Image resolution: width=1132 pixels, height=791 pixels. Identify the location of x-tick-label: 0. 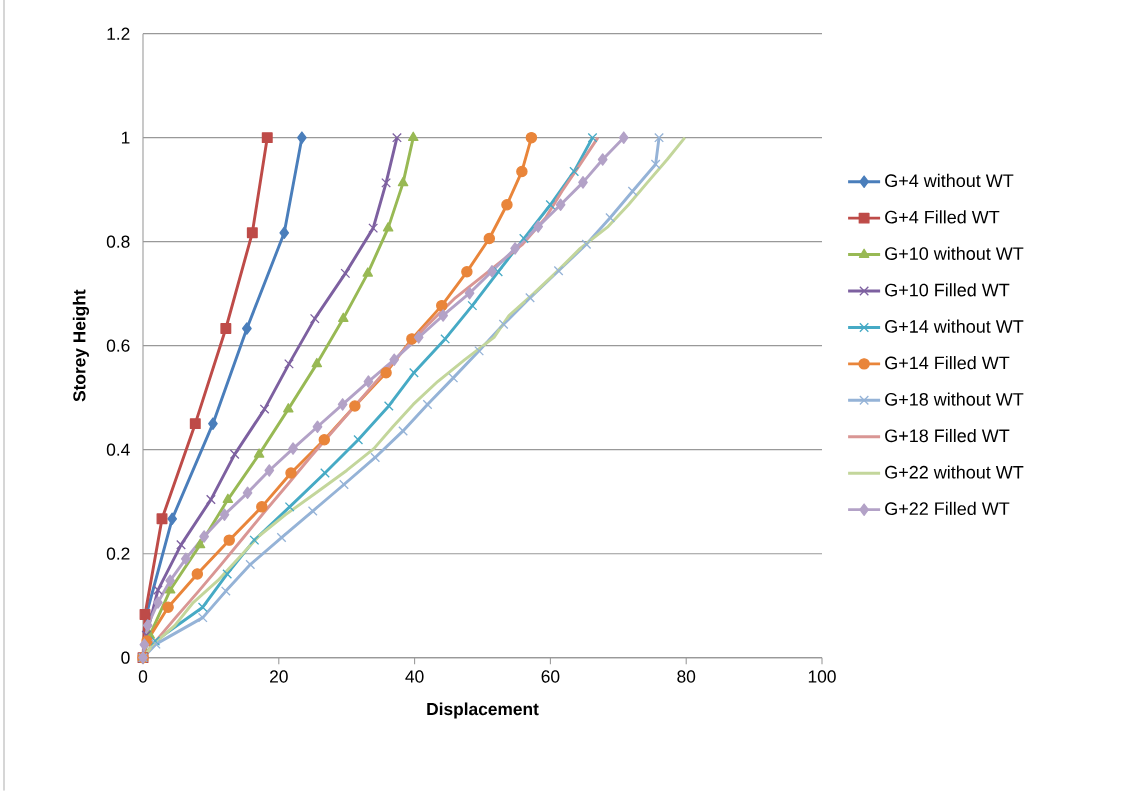
(143, 676).